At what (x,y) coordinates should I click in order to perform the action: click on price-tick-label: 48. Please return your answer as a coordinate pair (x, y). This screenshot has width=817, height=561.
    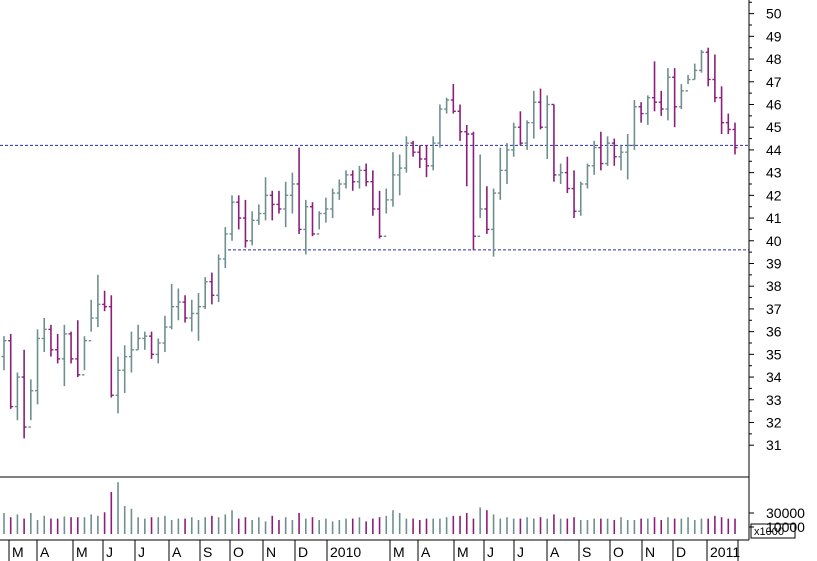
    Looking at the image, I should click on (774, 59).